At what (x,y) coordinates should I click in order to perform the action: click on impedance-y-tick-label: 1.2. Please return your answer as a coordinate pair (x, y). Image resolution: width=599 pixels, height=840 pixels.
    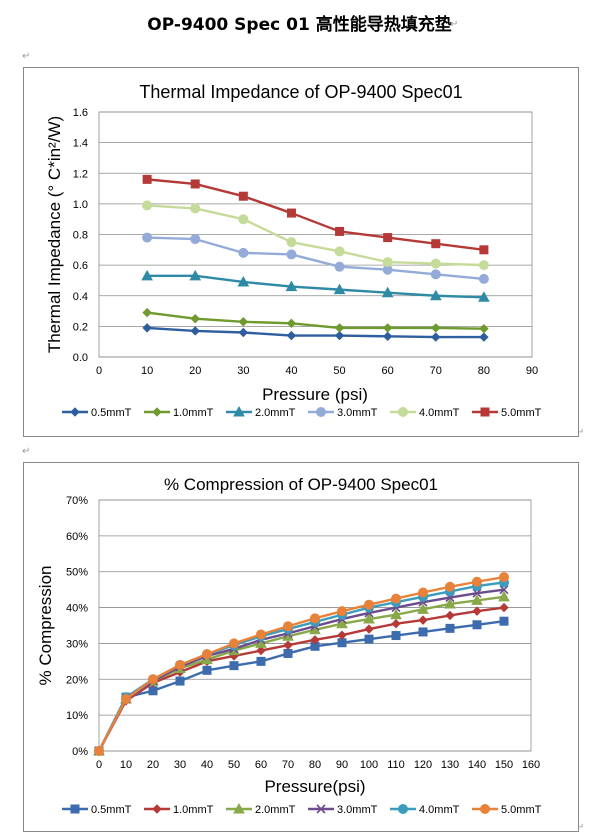
    Looking at the image, I should click on (80, 174).